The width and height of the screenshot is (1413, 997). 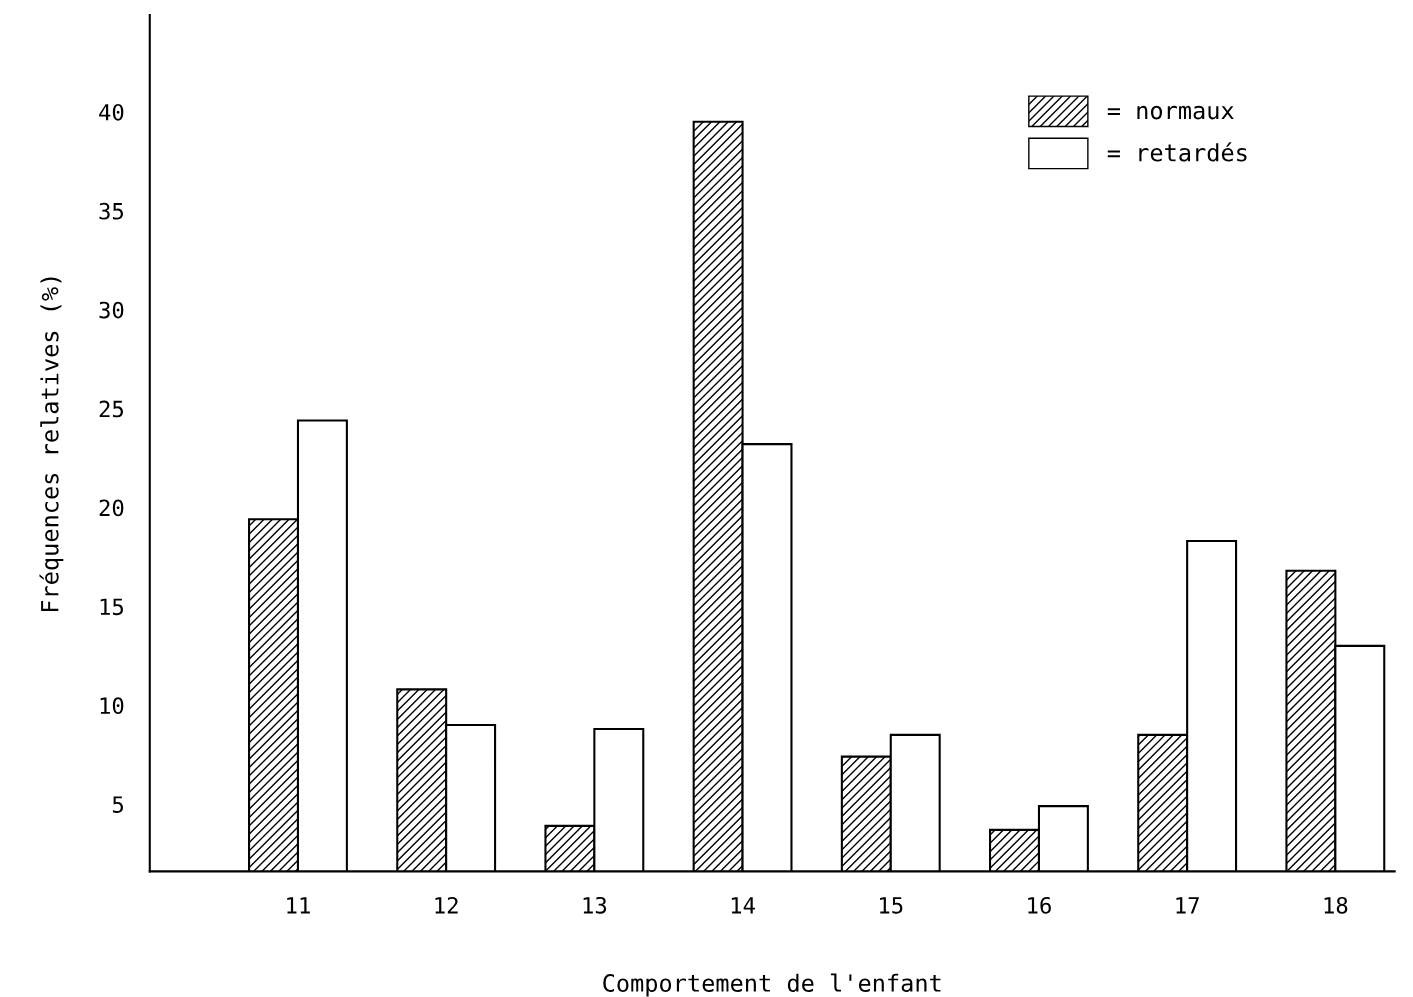 What do you see at coordinates (112, 706) in the screenshot?
I see `y-tick-label: 10` at bounding box center [112, 706].